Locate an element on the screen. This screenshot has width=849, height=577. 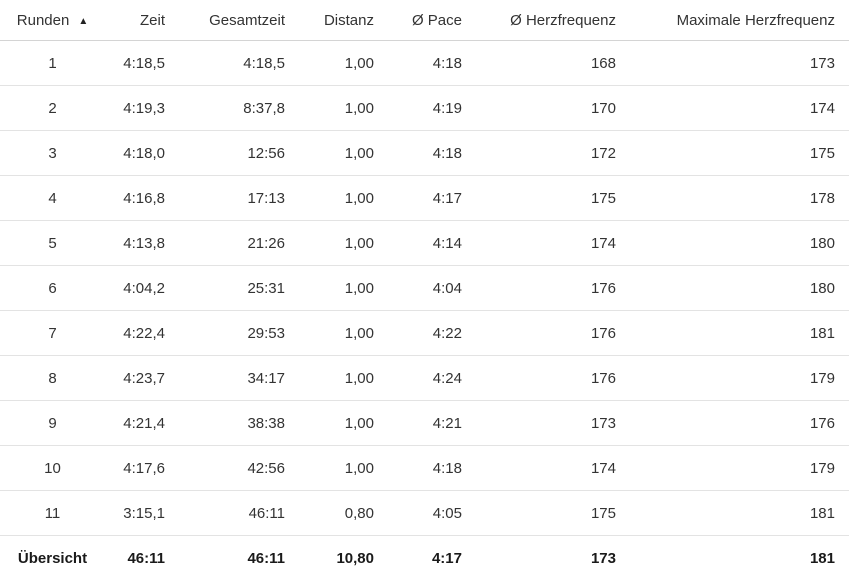
summary-label: Übersicht is located at coordinates (52, 558).